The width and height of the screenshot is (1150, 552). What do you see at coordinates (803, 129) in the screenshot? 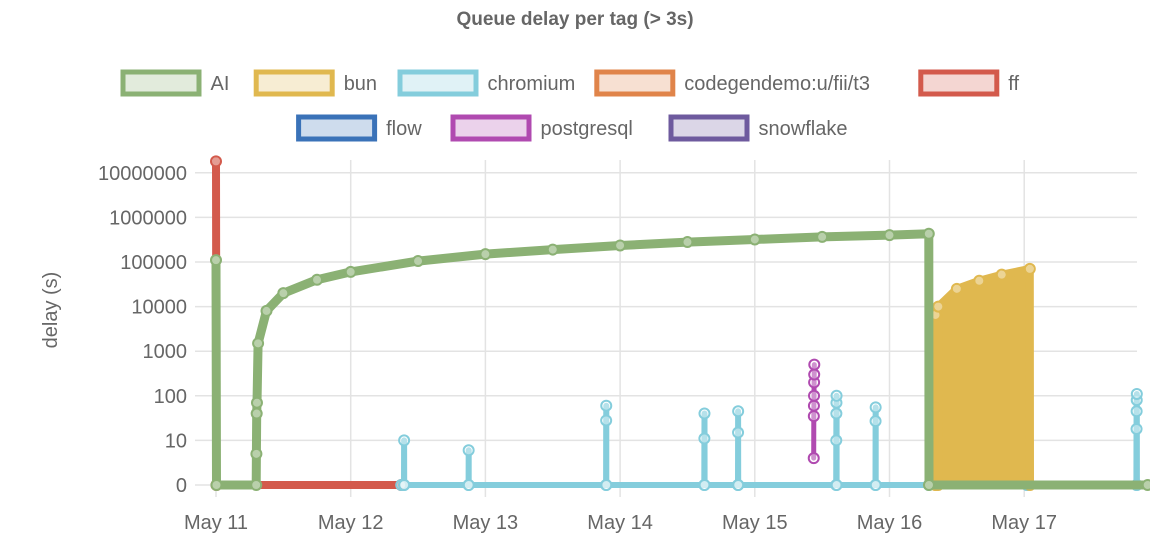
I see `legend-label: snowflake` at bounding box center [803, 129].